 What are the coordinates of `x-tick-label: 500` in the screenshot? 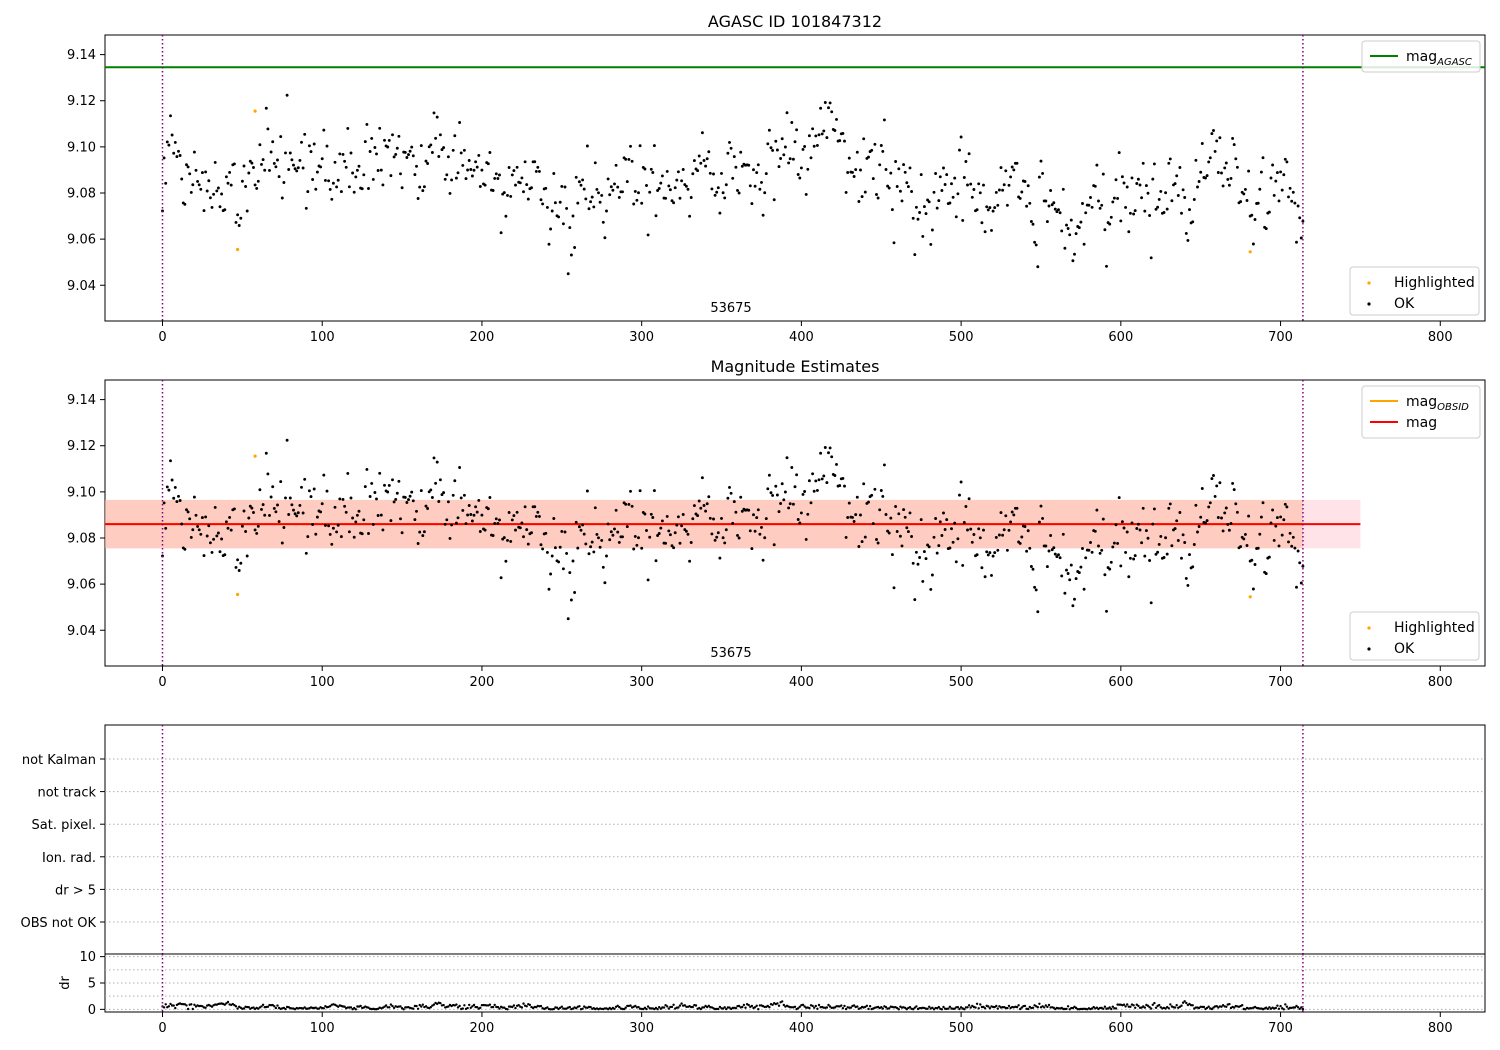 It's located at (961, 1028).